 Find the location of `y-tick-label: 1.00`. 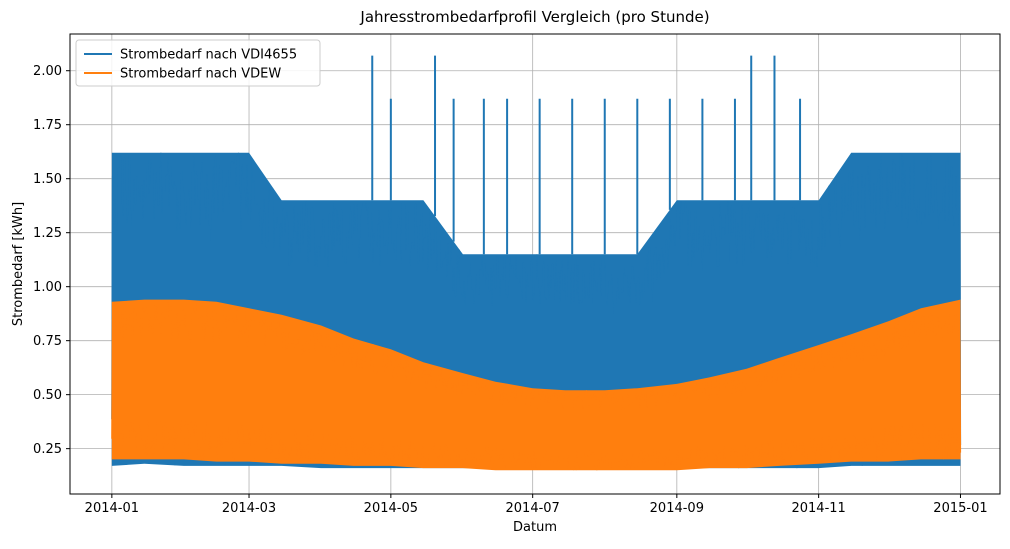

y-tick-label: 1.00 is located at coordinates (47, 287).